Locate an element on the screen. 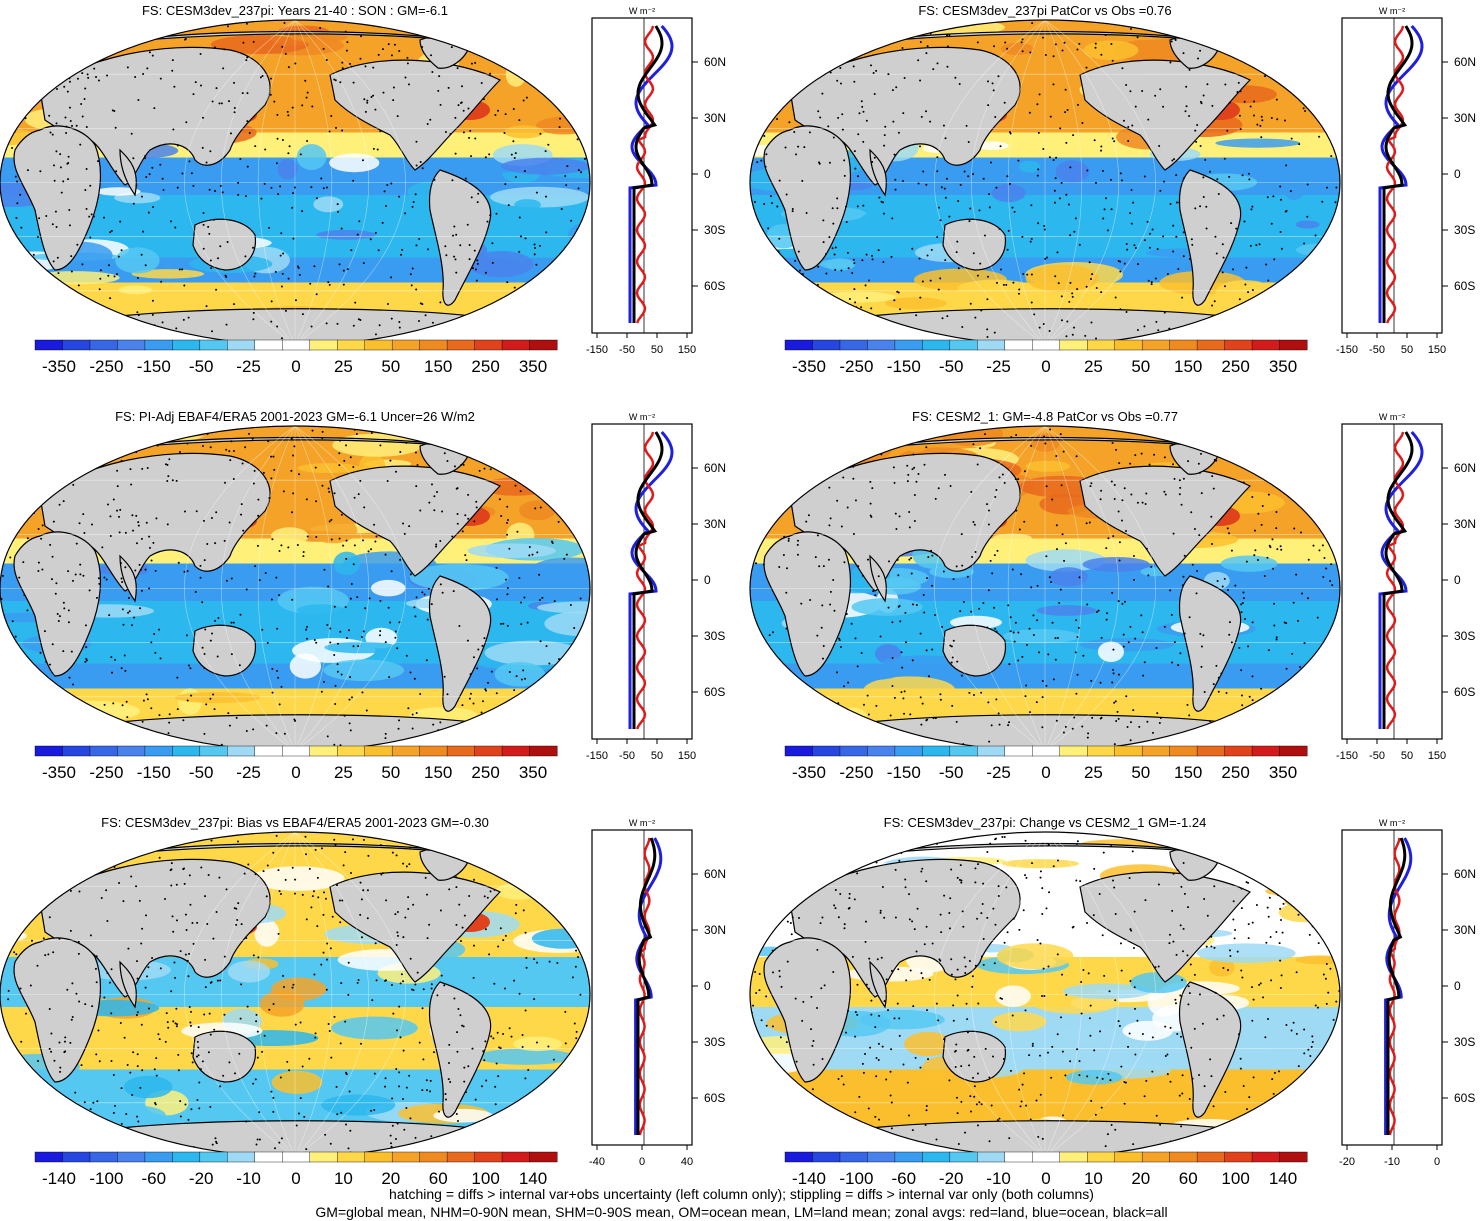  colorbar-label: 250 is located at coordinates (485, 366).